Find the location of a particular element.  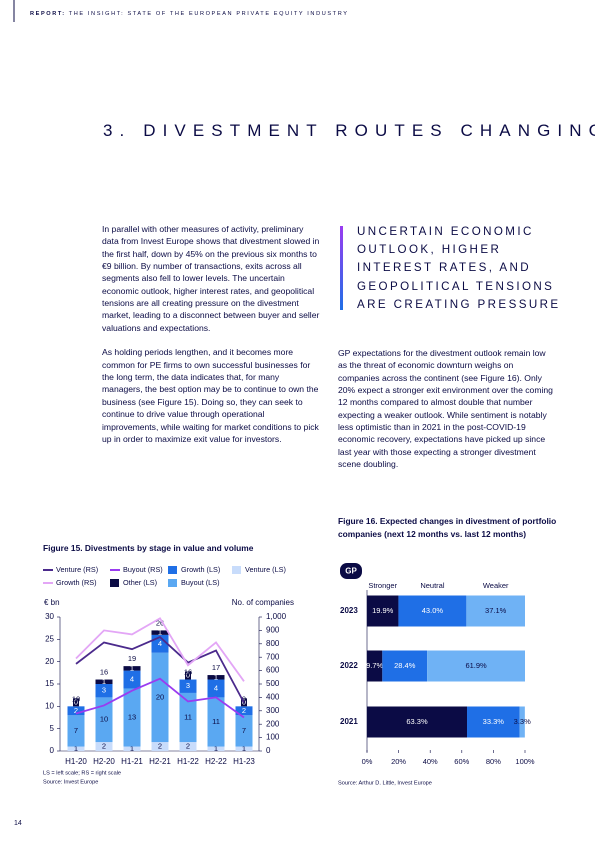

x-tick-label: H2-22 is located at coordinates (216, 761).